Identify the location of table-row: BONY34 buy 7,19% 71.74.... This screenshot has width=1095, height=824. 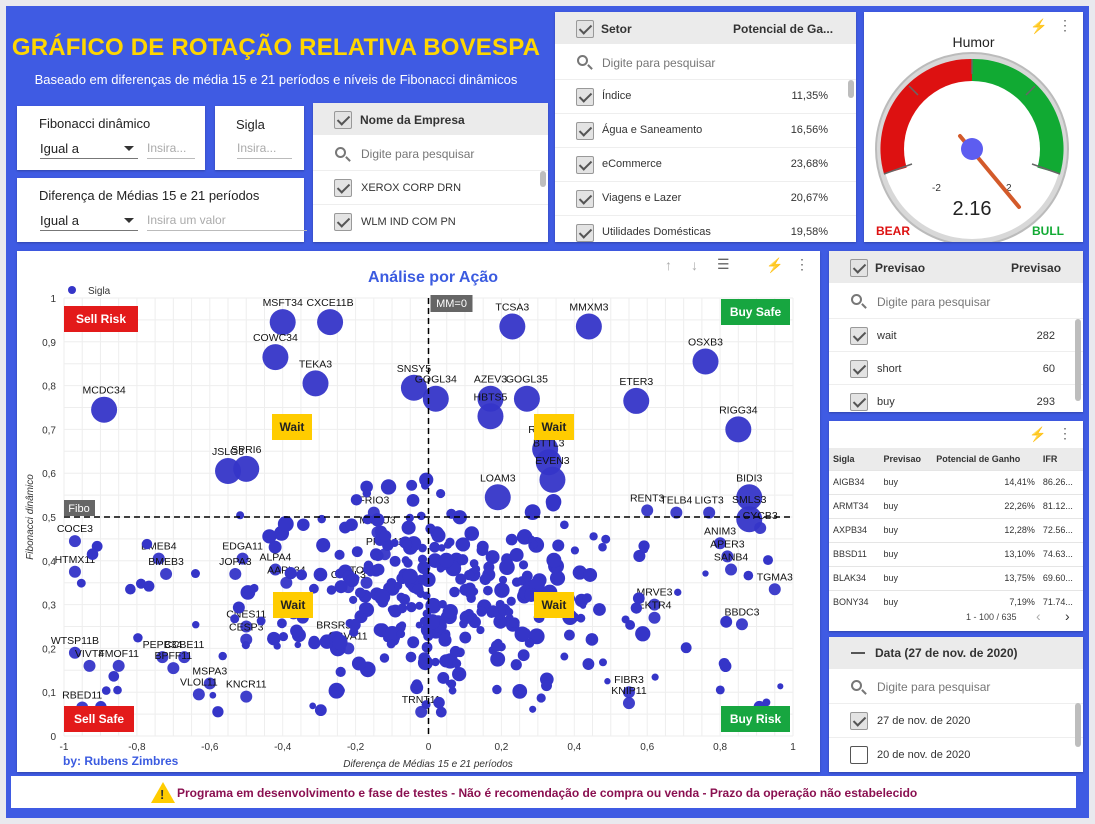
(956, 601).